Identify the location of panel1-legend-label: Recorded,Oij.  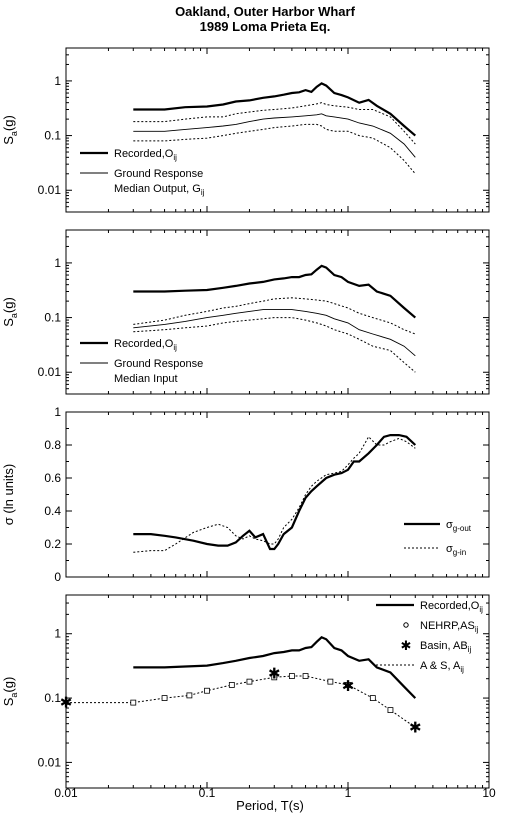
(145, 155).